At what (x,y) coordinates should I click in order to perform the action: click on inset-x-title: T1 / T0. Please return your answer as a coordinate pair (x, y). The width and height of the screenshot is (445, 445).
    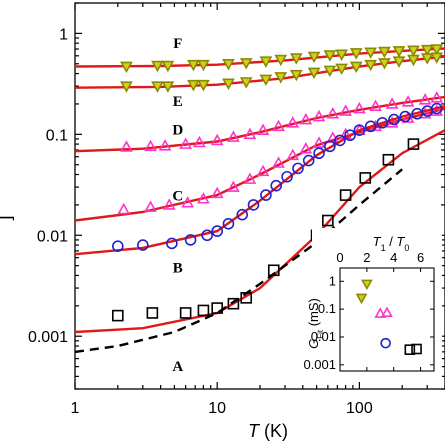
    Looking at the image, I should click on (391, 243).